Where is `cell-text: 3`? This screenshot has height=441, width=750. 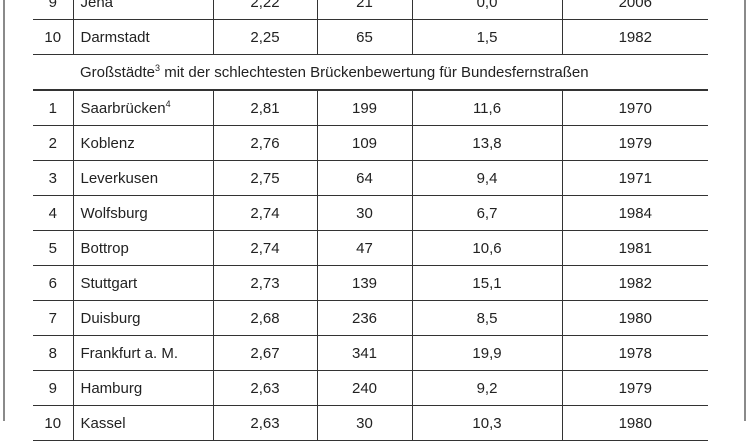
cell-text: 3 is located at coordinates (52, 178).